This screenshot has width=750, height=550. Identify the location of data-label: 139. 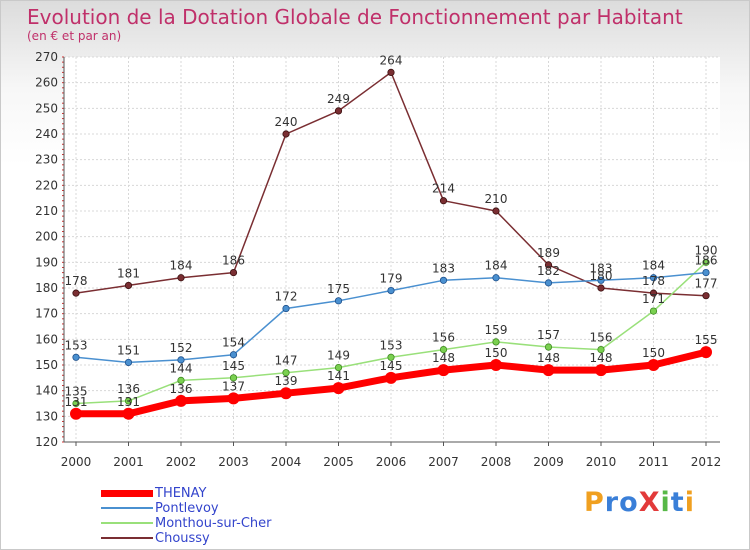
(286, 381).